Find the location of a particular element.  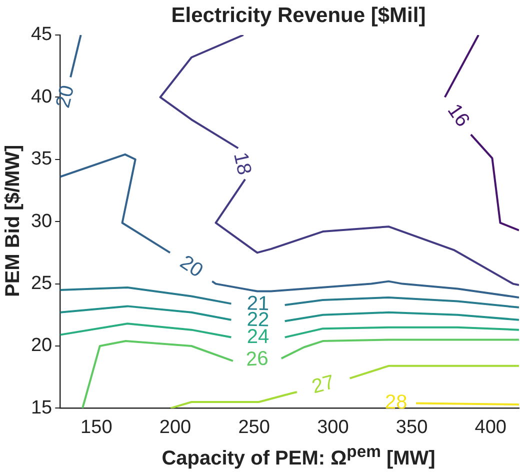

chart-title: Electricity Revenue [$Mil] is located at coordinates (298, 16).